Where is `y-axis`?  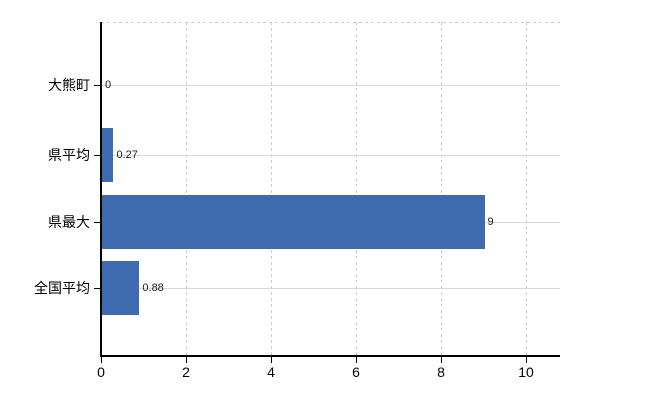 y-axis is located at coordinates (101, 189).